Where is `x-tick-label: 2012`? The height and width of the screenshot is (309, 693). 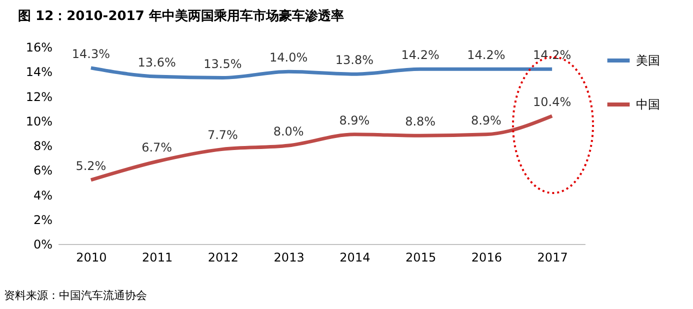 x-tick-label: 2012 is located at coordinates (223, 257).